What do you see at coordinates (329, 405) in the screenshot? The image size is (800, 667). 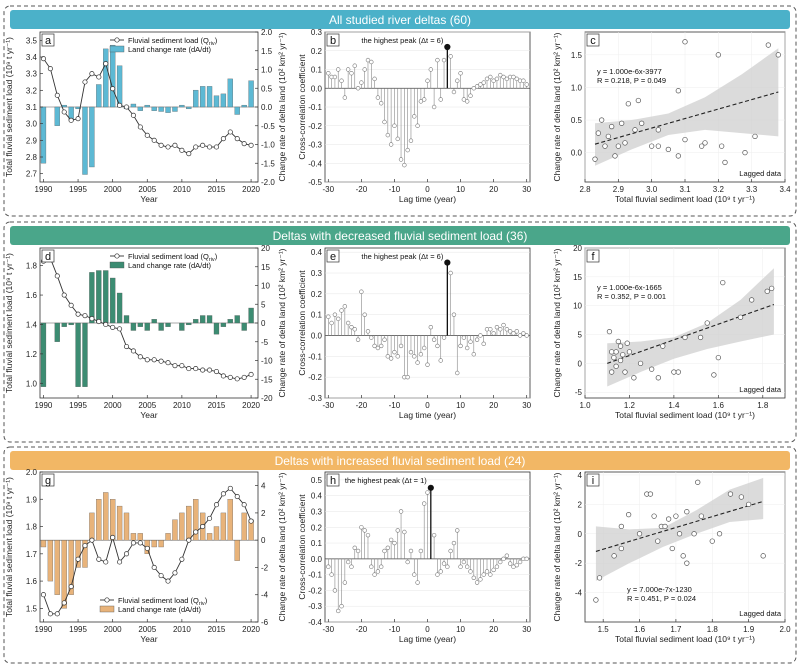 I see `x-tick-label: -30` at bounding box center [329, 405].